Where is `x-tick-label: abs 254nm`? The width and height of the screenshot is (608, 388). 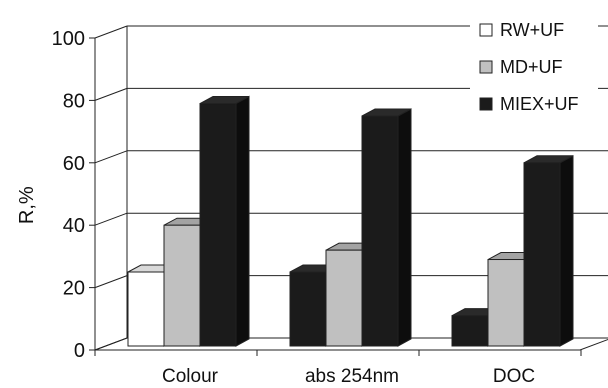 x-tick-label: abs 254nm is located at coordinates (352, 376).